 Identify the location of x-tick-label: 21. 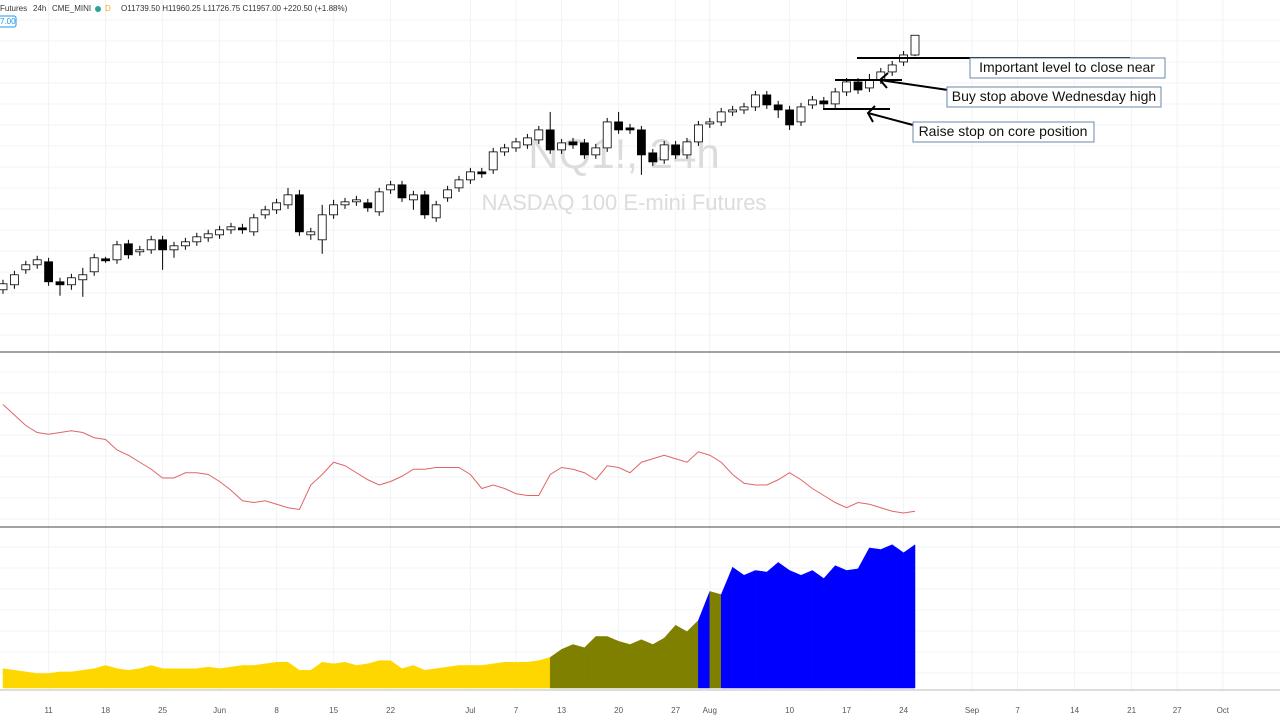
(1131, 710).